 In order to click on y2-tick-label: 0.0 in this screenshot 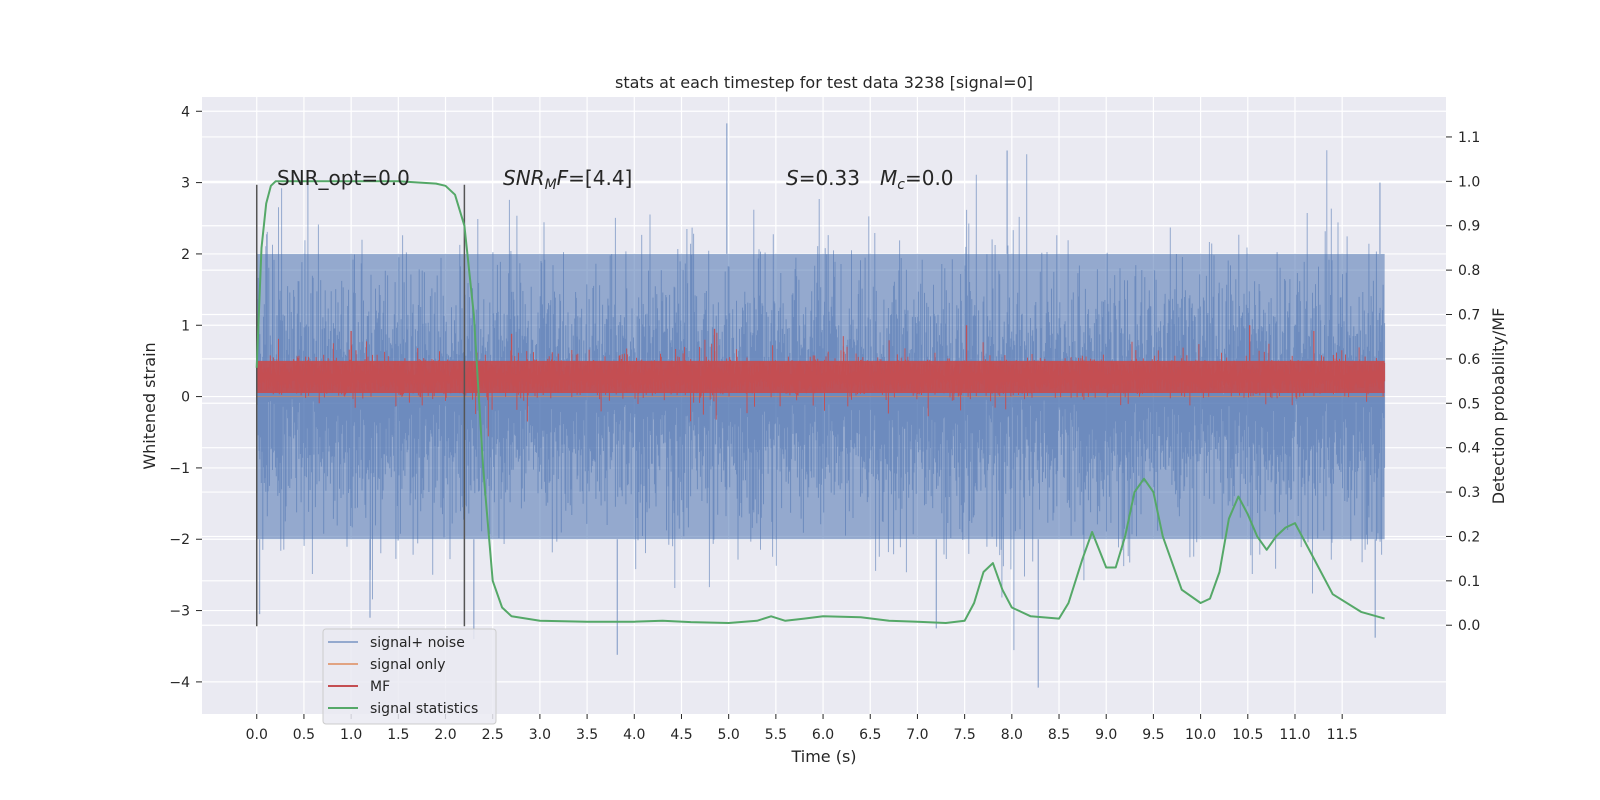, I will do `click(1469, 626)`.